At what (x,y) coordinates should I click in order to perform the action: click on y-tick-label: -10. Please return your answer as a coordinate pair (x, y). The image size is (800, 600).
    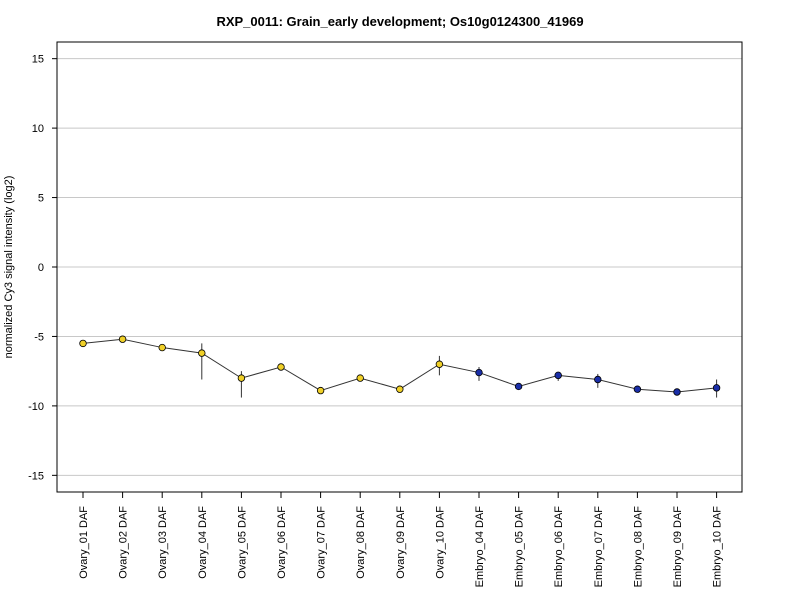
    Looking at the image, I should click on (36, 407).